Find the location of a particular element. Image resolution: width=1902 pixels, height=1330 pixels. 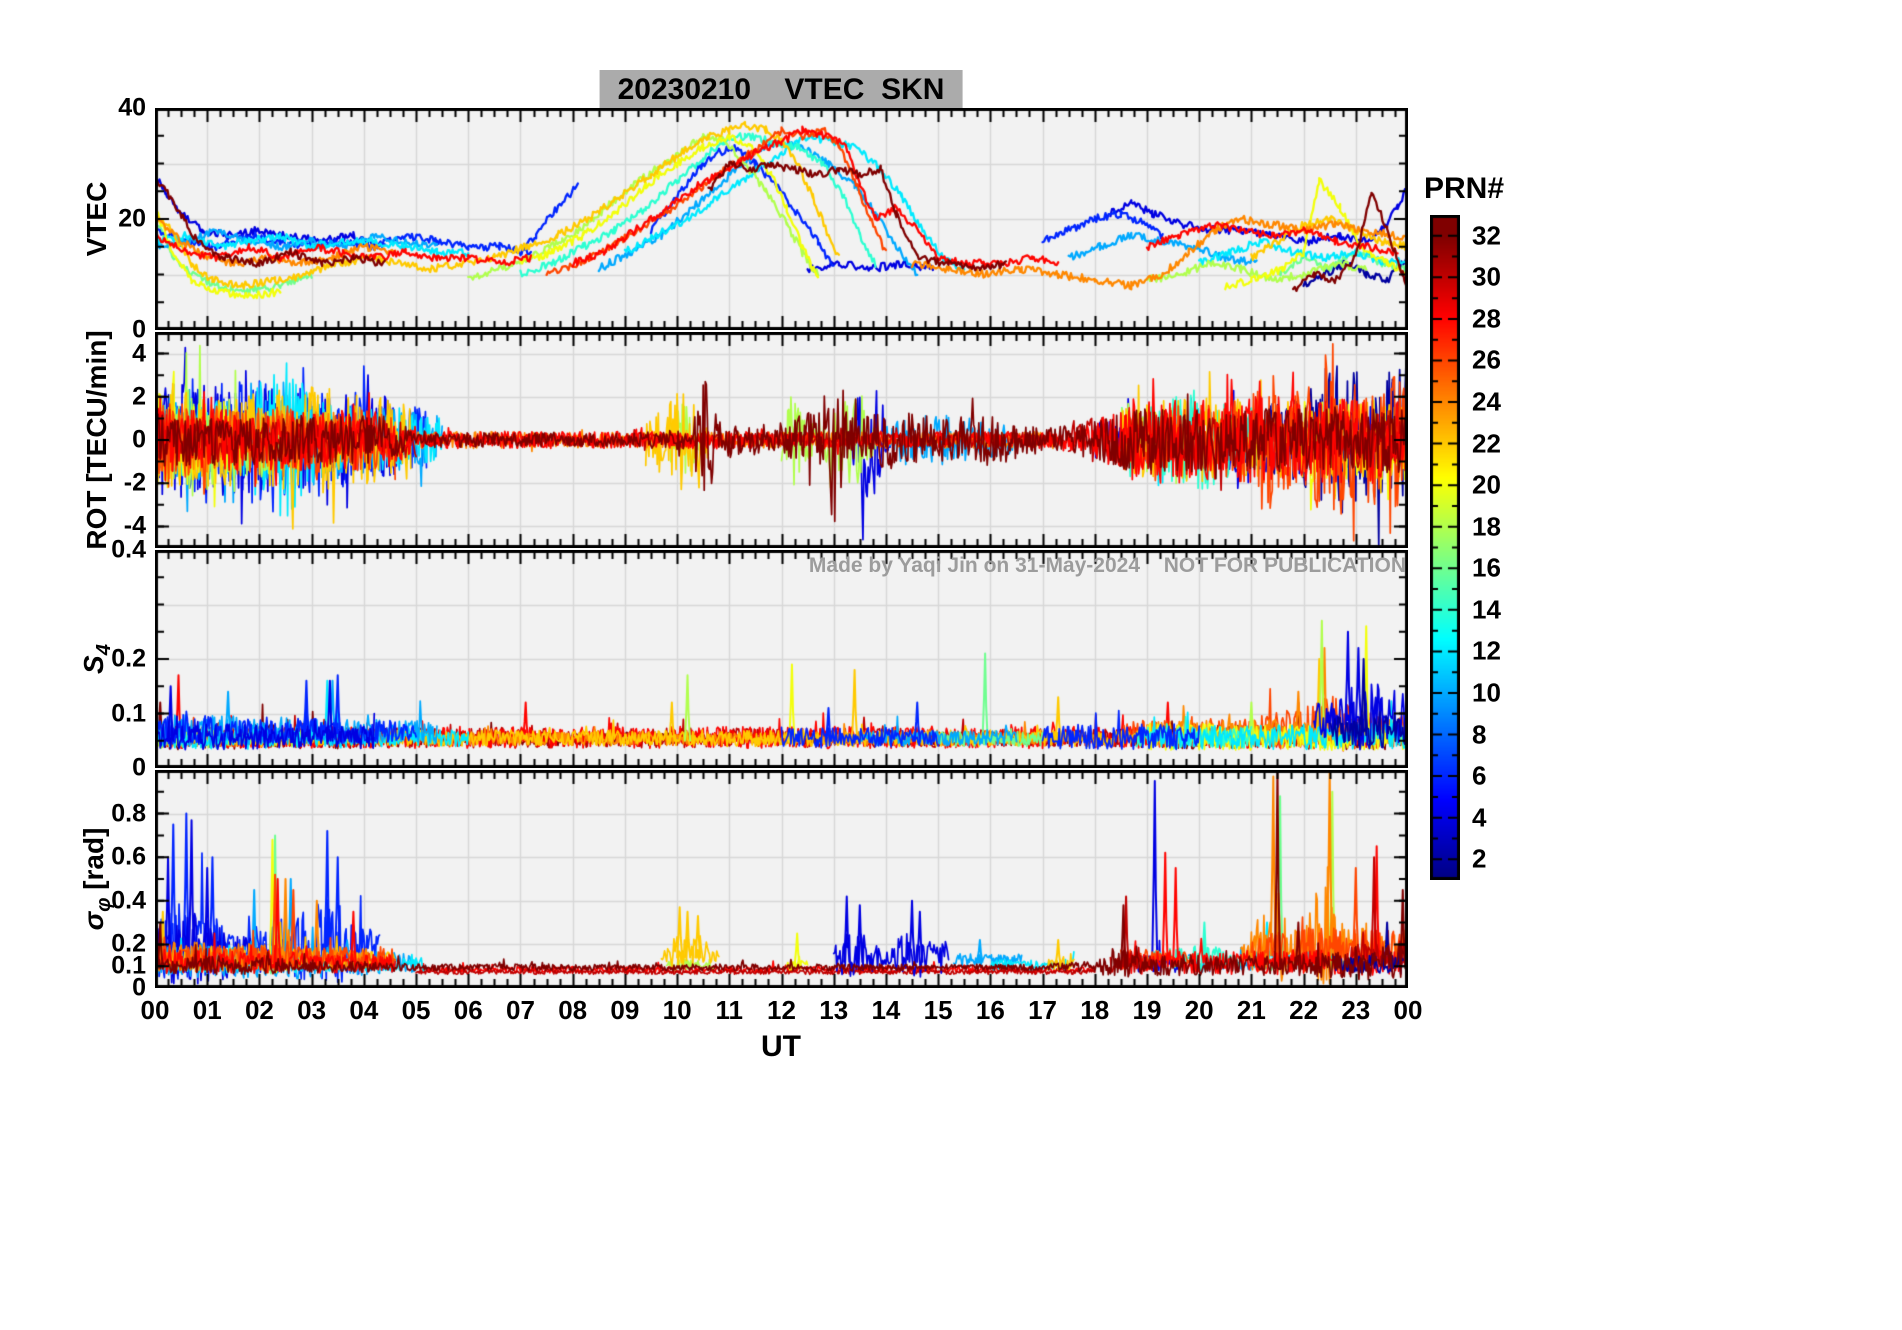

x-tick-label: 22 is located at coordinates (1304, 1010).